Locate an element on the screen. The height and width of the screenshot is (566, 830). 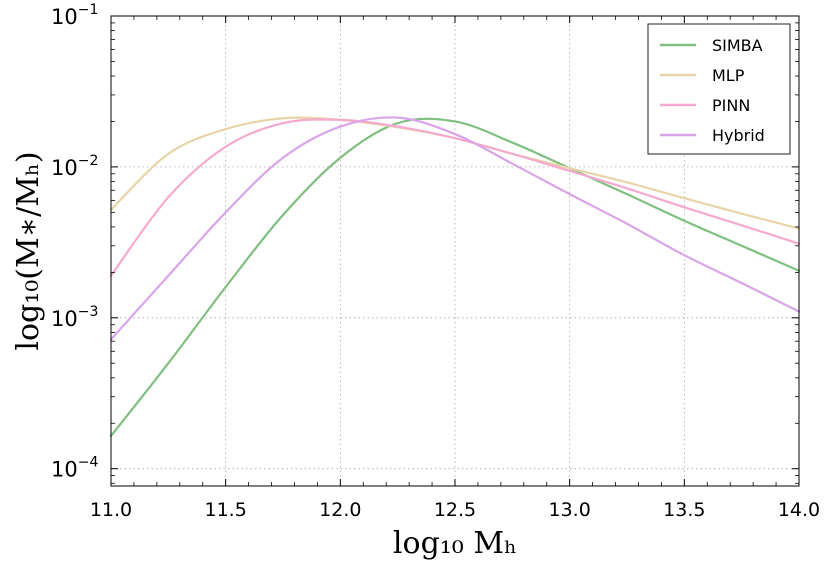
y-tick-exponent: −1 is located at coordinates (88, 10).